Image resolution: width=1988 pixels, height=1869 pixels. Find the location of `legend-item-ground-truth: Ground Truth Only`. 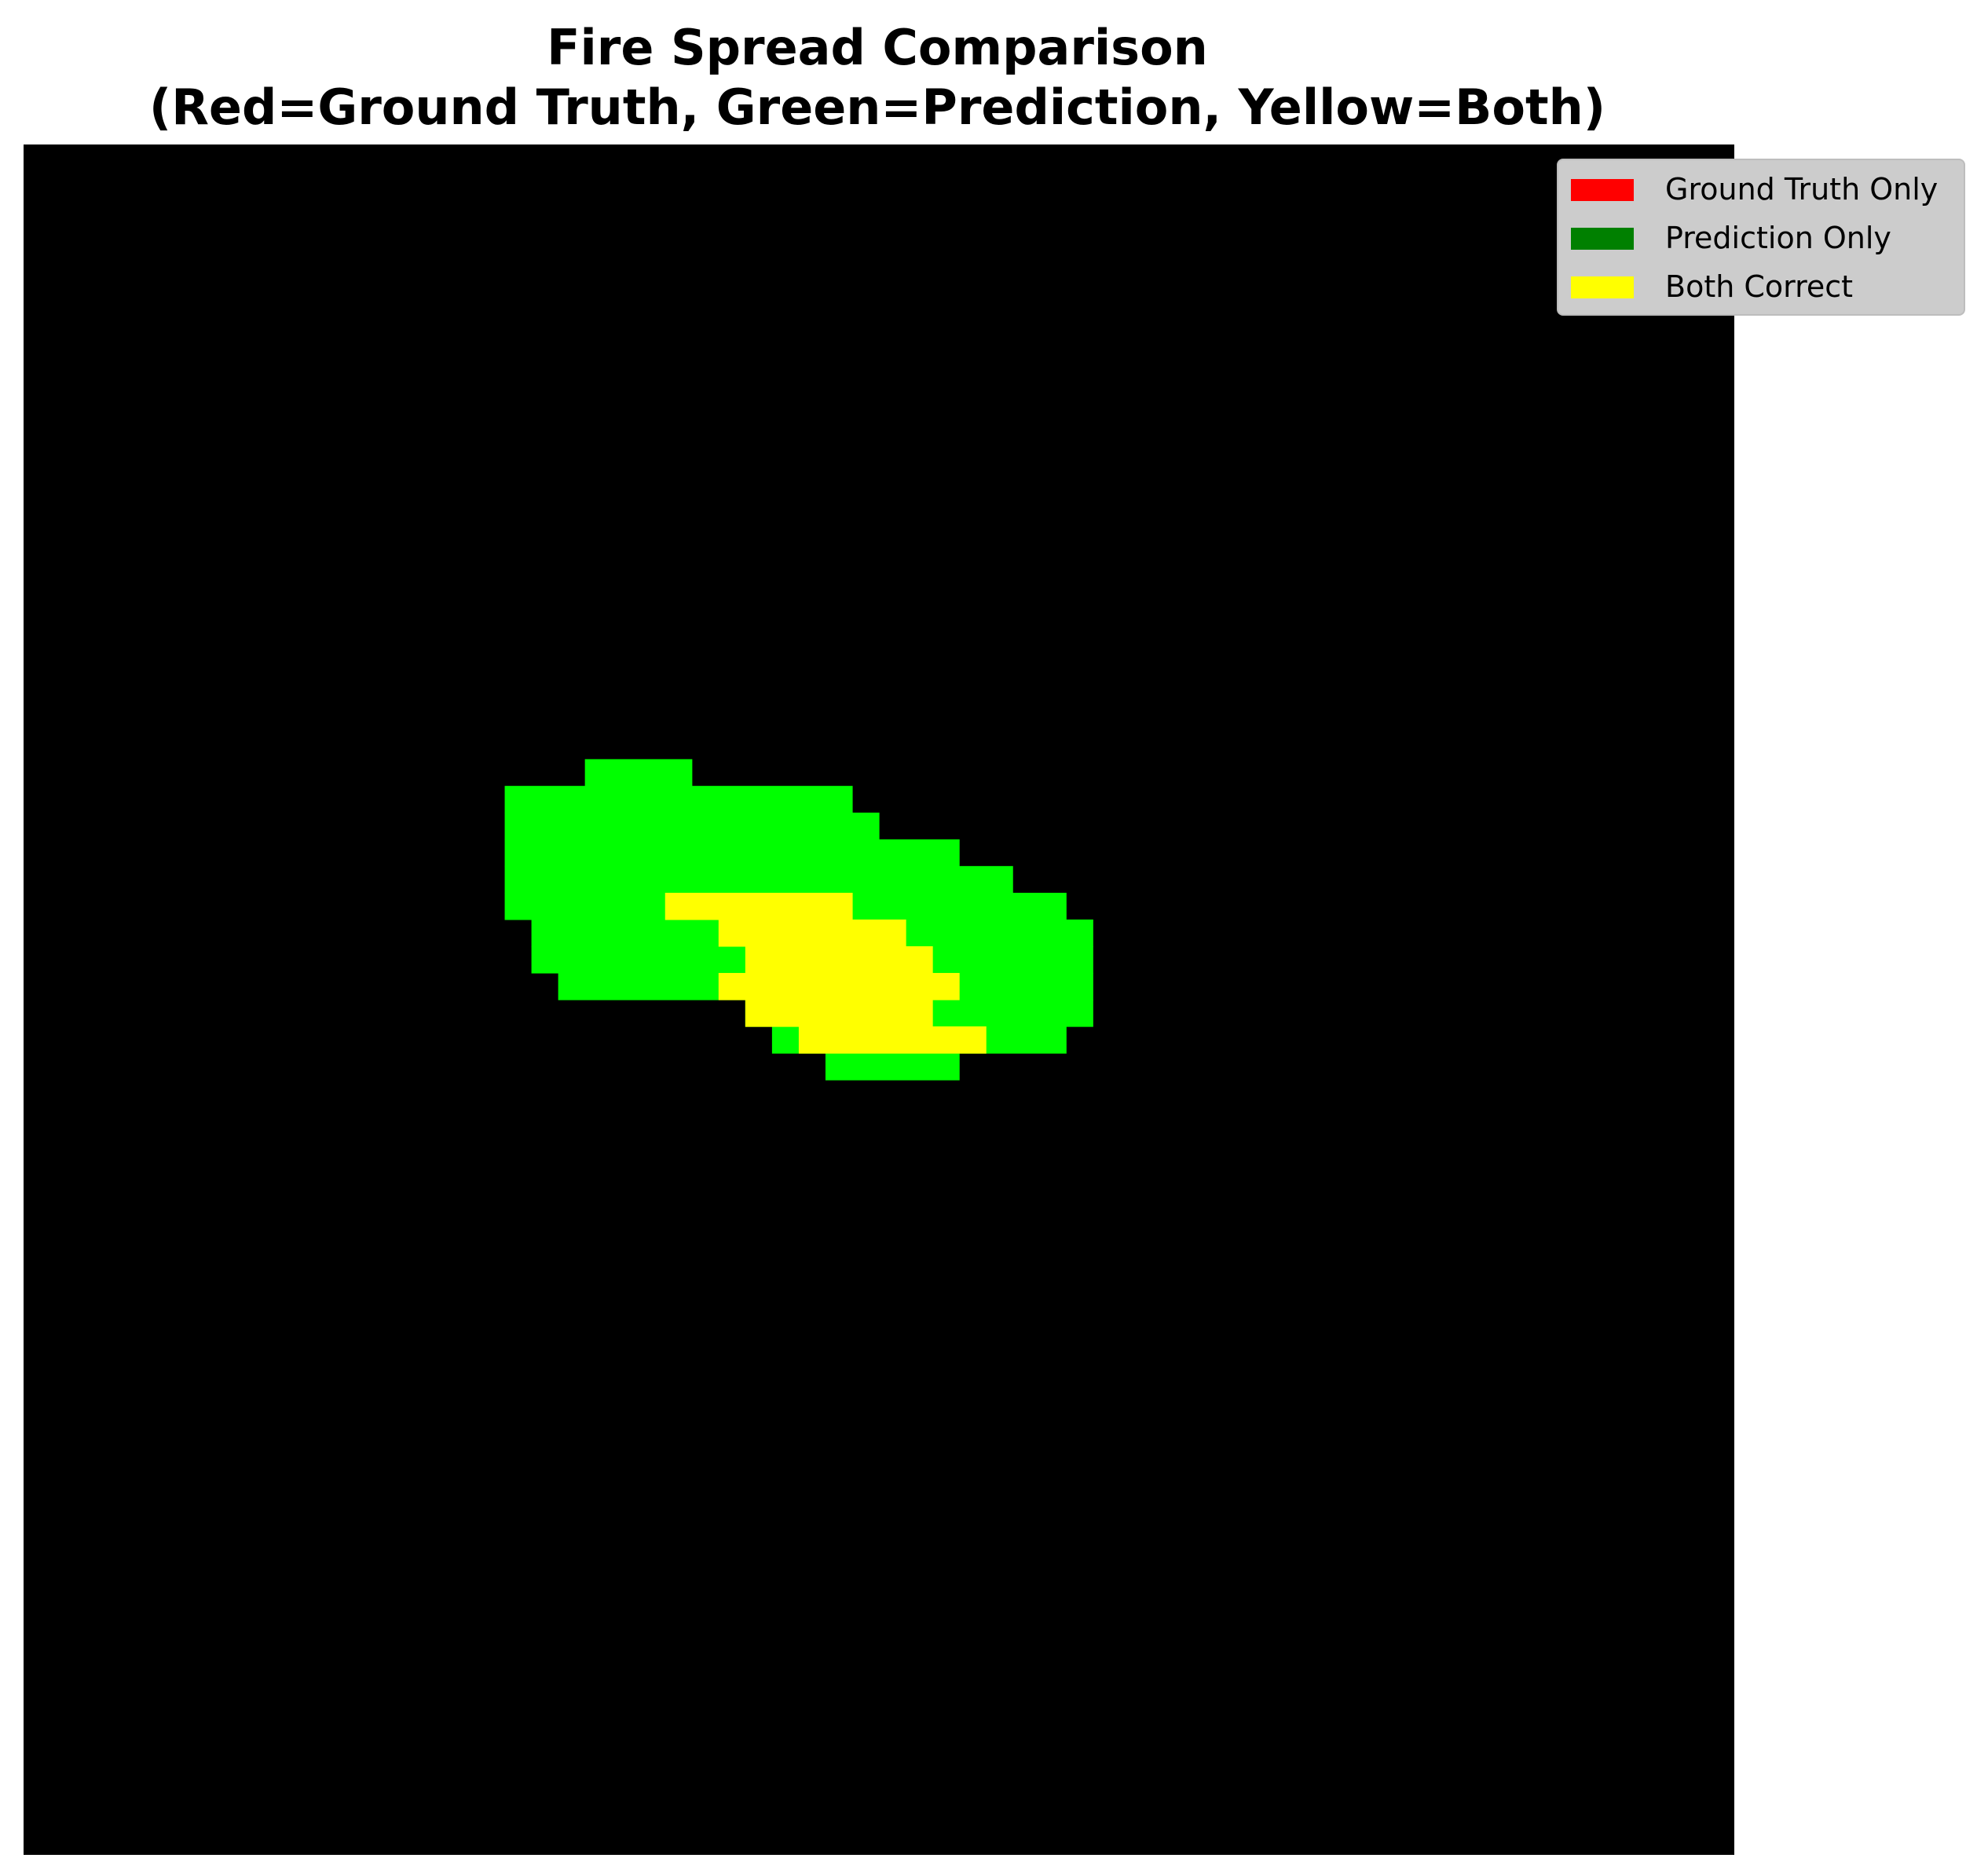

legend-item-ground-truth: Ground Truth Only is located at coordinates (1761, 190).